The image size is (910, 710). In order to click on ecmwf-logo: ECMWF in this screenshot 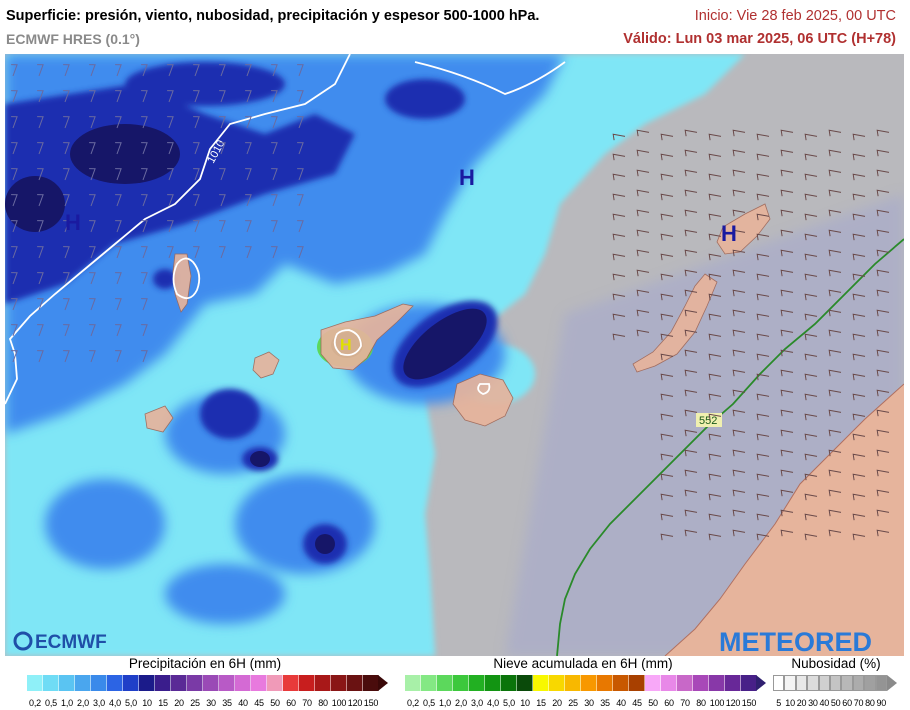, I will do `click(60, 642)`.